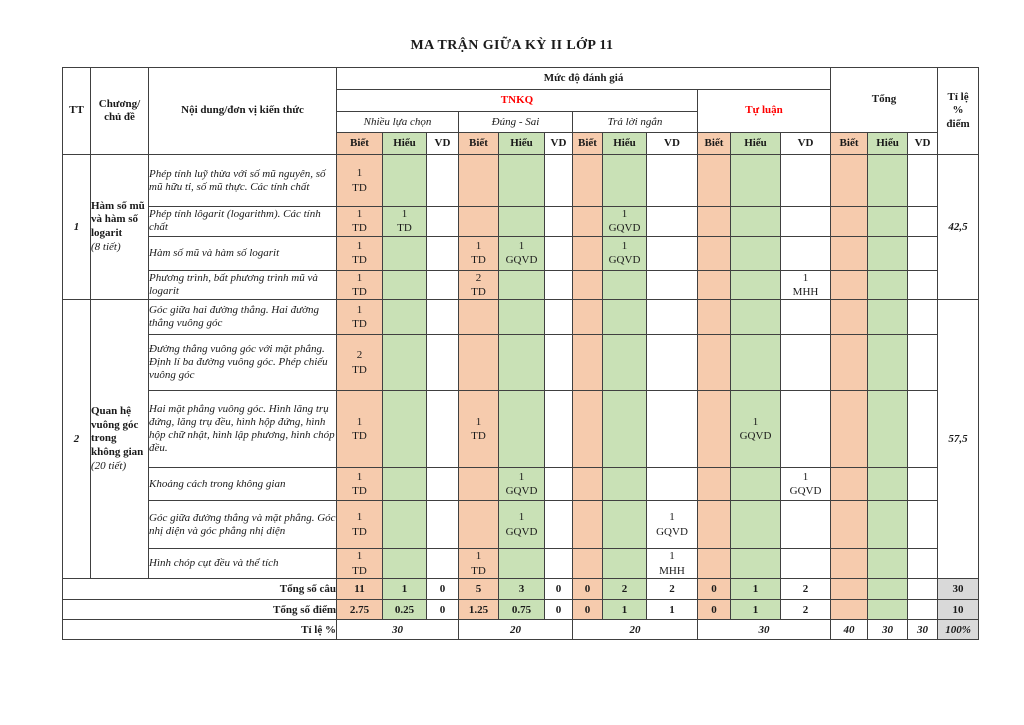 The height and width of the screenshot is (725, 1024). Describe the element at coordinates (478, 589) in the screenshot. I see `total-cell: 5` at that location.